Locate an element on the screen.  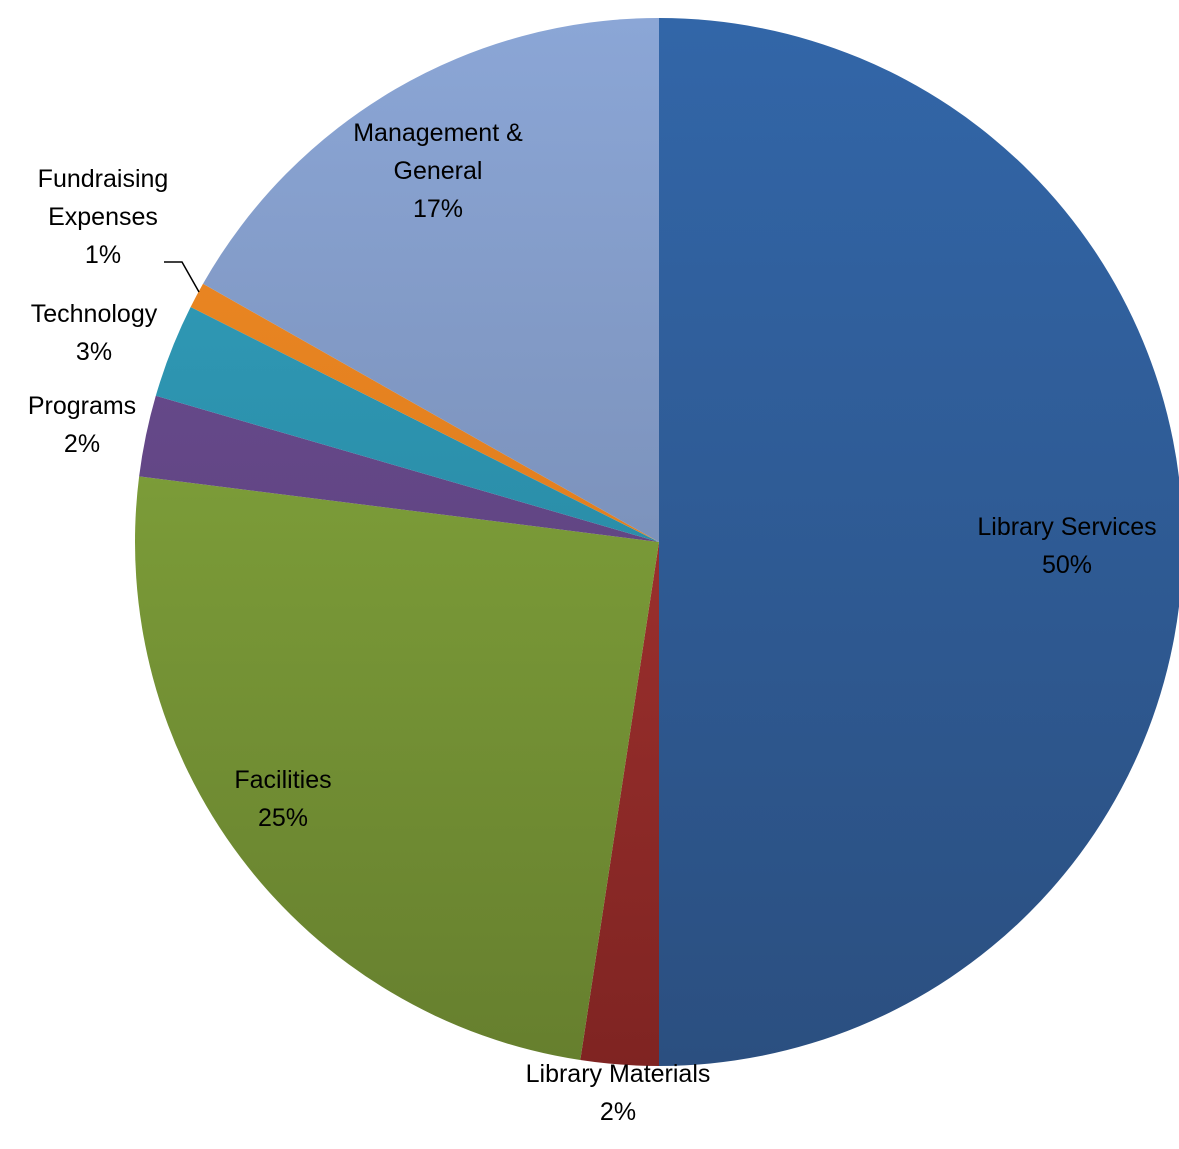
slice-label-programs: Programs 2% is located at coordinates (82, 425).